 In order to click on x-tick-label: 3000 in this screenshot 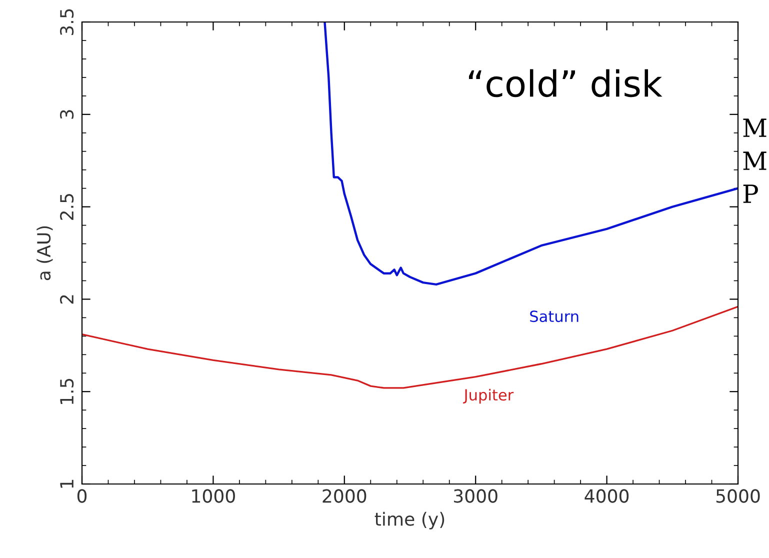, I will do `click(476, 496)`.